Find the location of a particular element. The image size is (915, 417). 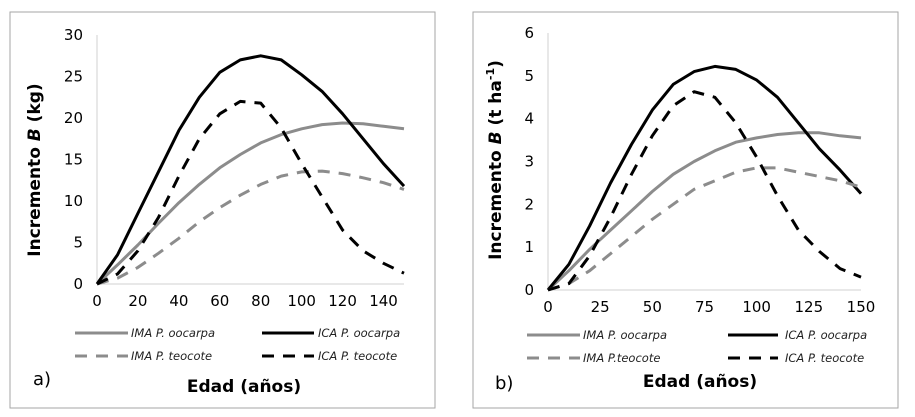

panel-label: a) is located at coordinates (42, 379).